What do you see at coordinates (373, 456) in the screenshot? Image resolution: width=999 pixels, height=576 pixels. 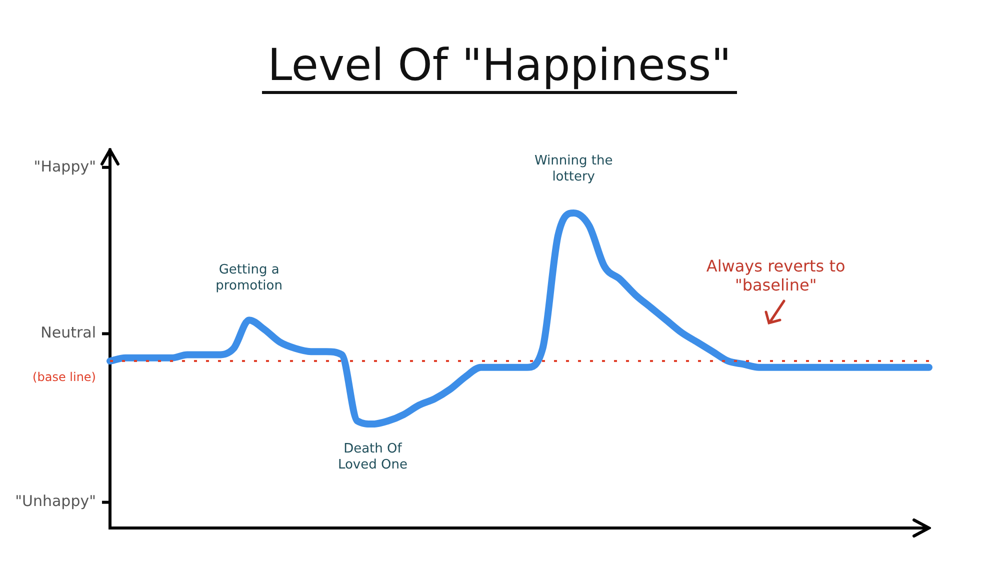 I see `annotation: Death Of Loved One` at bounding box center [373, 456].